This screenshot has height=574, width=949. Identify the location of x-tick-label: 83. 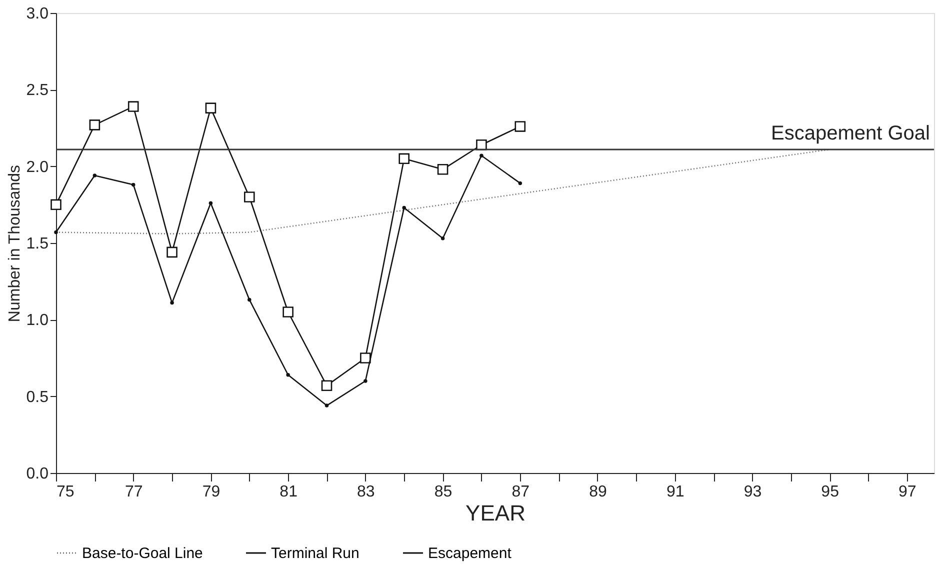
(366, 492).